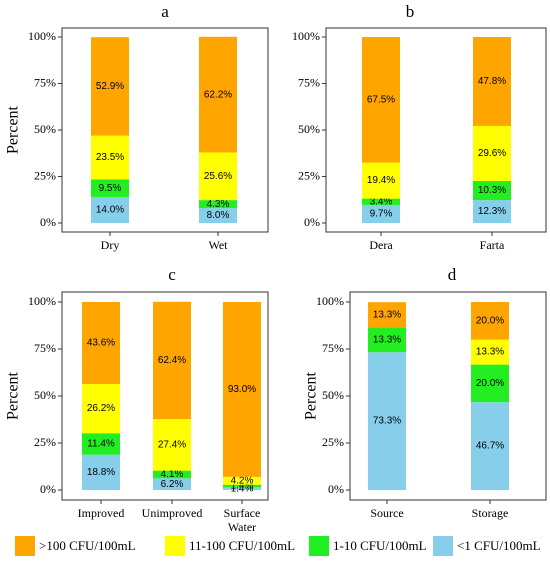 This screenshot has height=563, width=550. Describe the element at coordinates (492, 245) in the screenshot. I see `x-tick-label: Farta` at that location.